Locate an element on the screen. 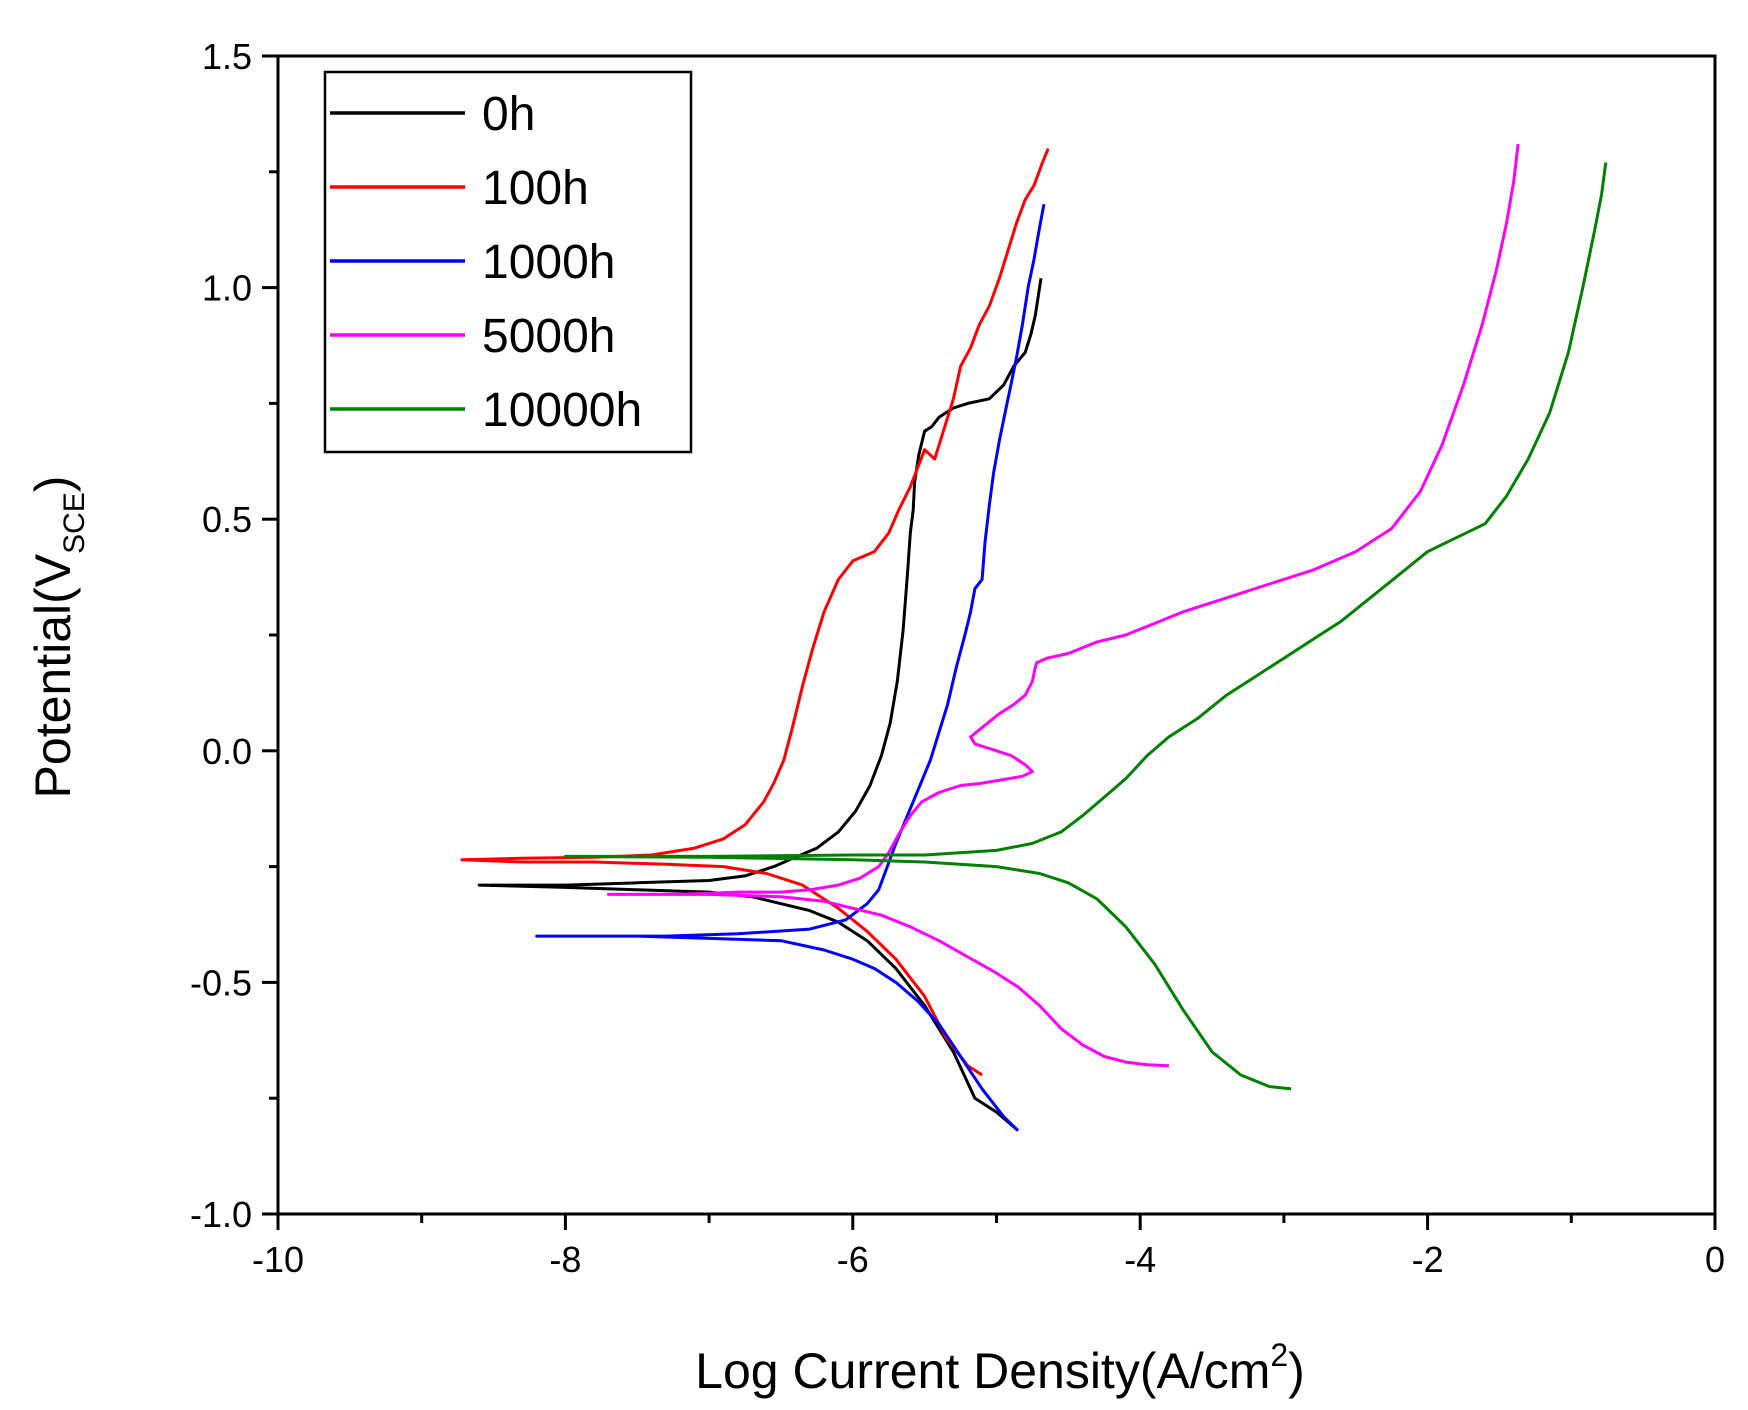 The image size is (1748, 1410). x-tick-label: -4 is located at coordinates (1140, 1259).